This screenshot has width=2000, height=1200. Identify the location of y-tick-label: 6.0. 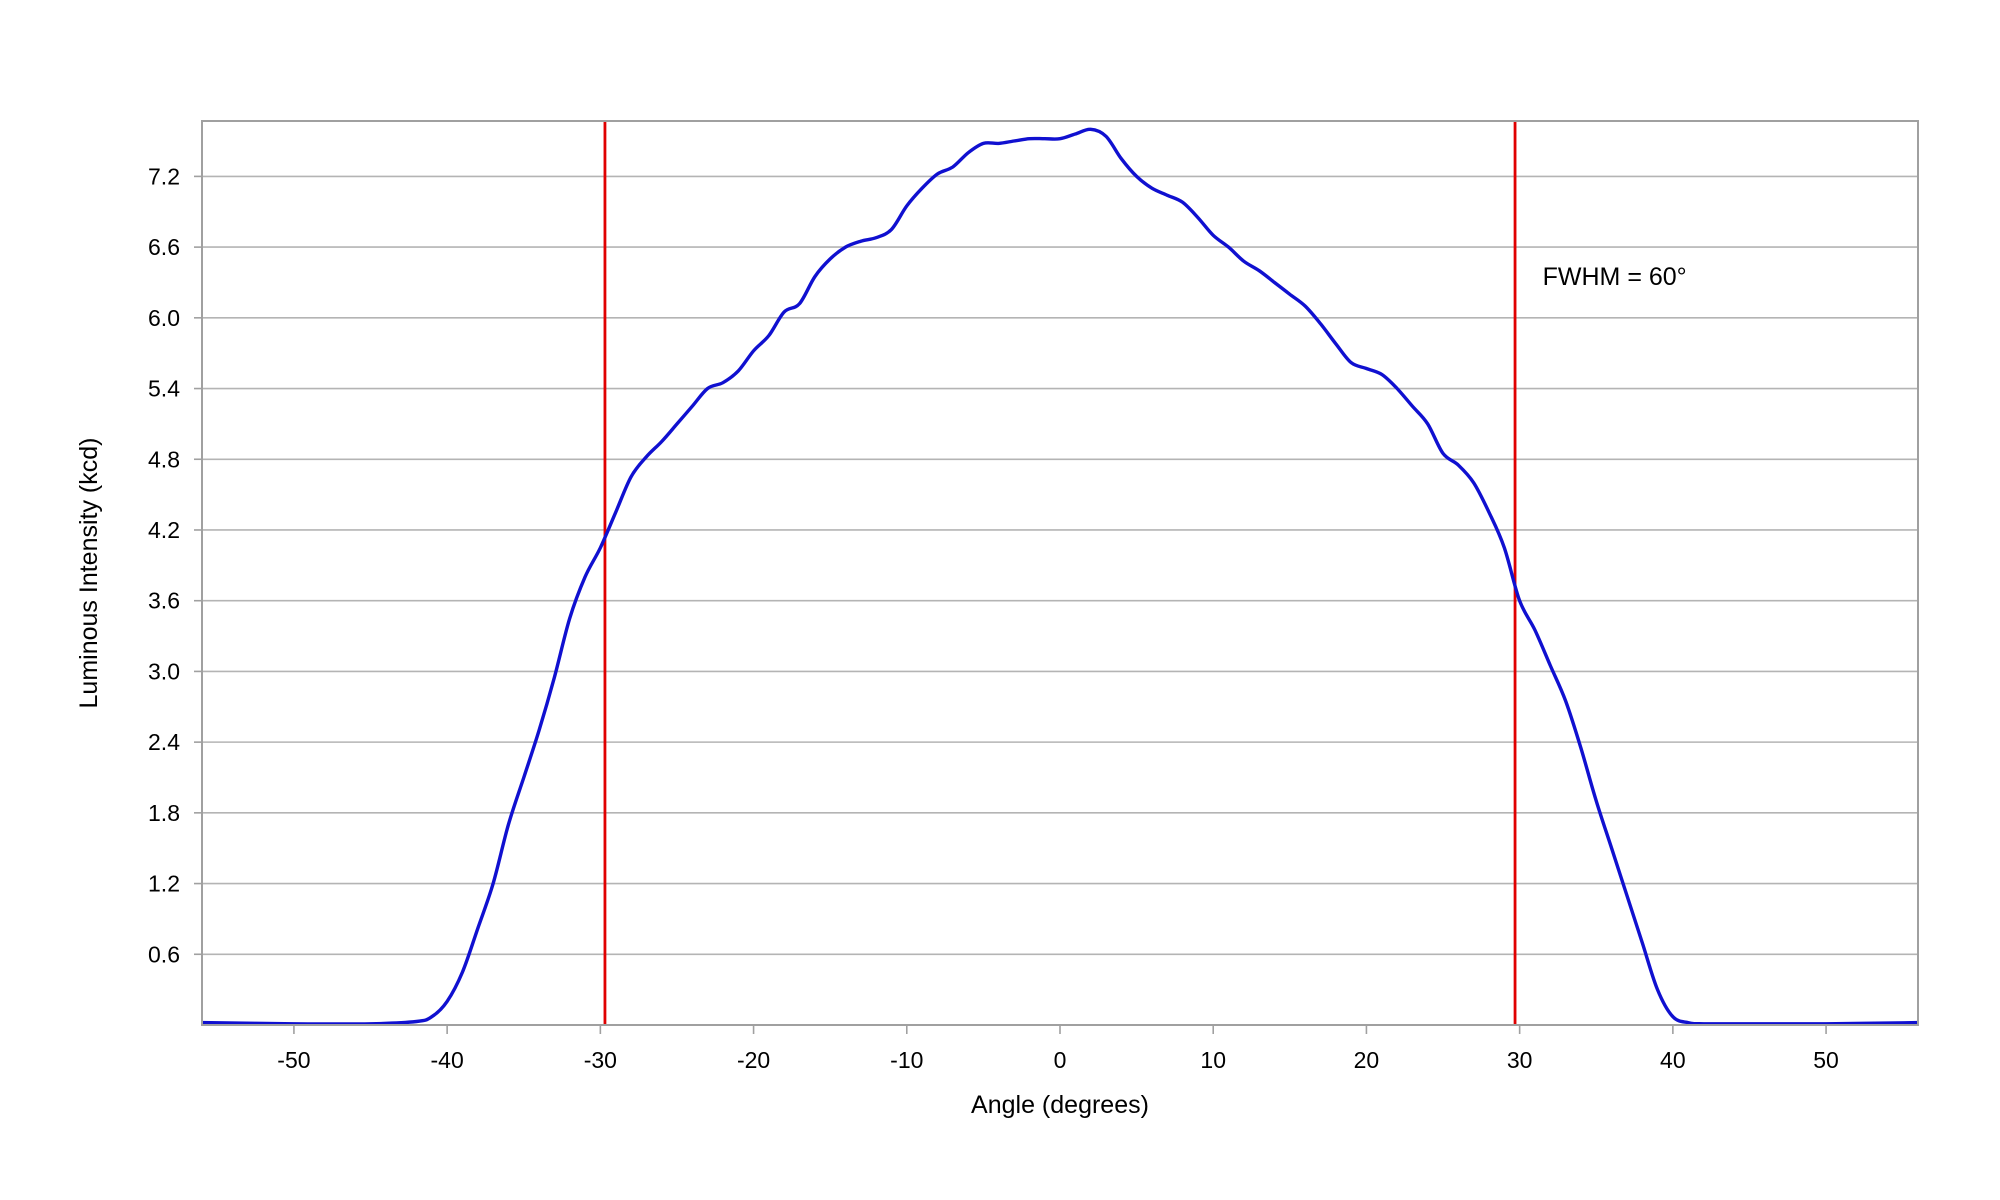
(164, 318).